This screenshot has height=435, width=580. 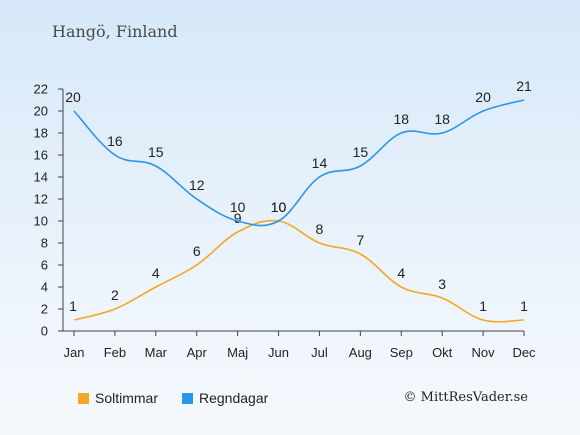 What do you see at coordinates (319, 352) in the screenshot?
I see `x-tick-label: Jul` at bounding box center [319, 352].